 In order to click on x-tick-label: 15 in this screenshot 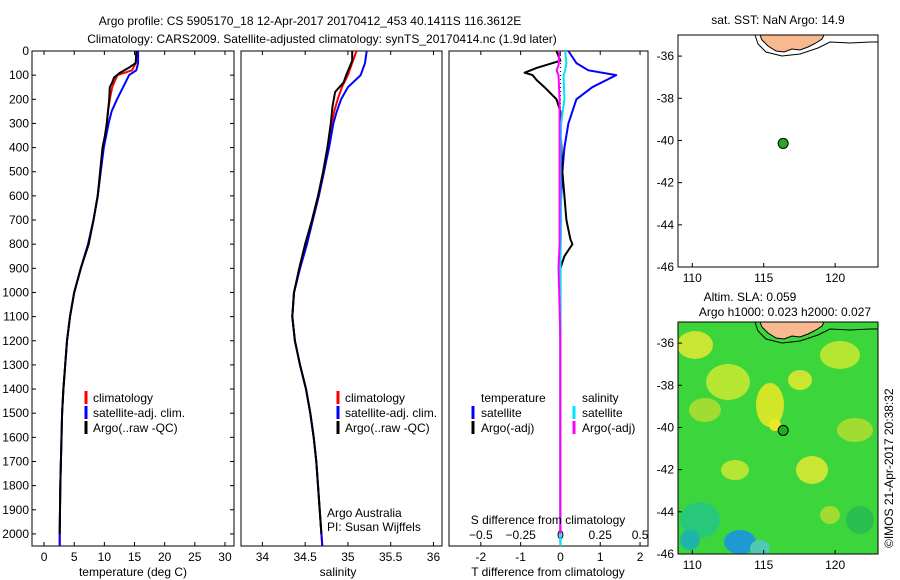, I will do `click(135, 557)`.